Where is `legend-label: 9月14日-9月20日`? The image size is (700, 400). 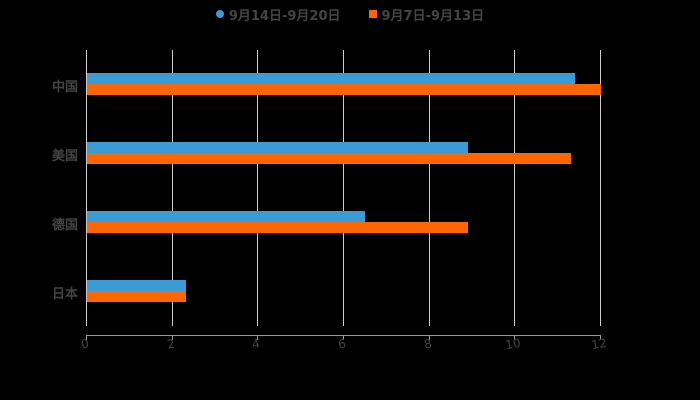
legend-label: 9月14日-9月20日 is located at coordinates (284, 16).